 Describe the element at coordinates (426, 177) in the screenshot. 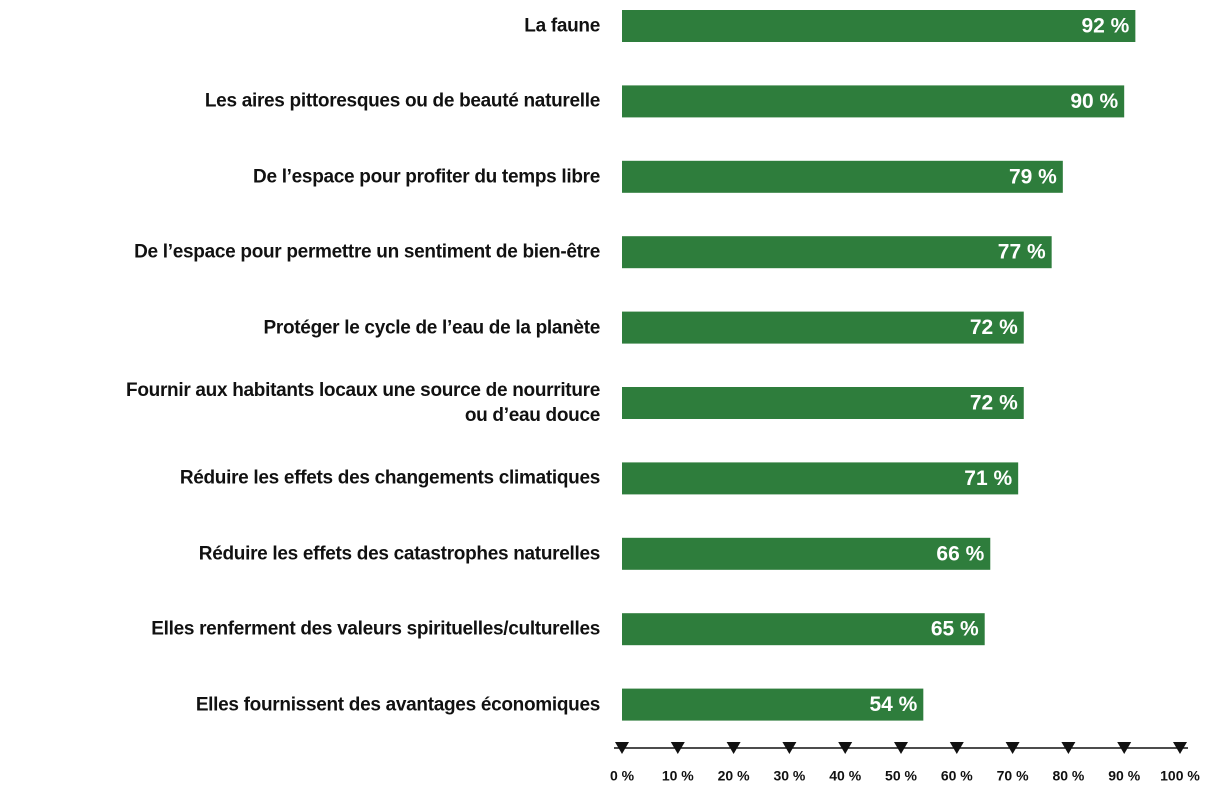

I see `category-label: De l’espace pour profiter du temps libre` at that location.